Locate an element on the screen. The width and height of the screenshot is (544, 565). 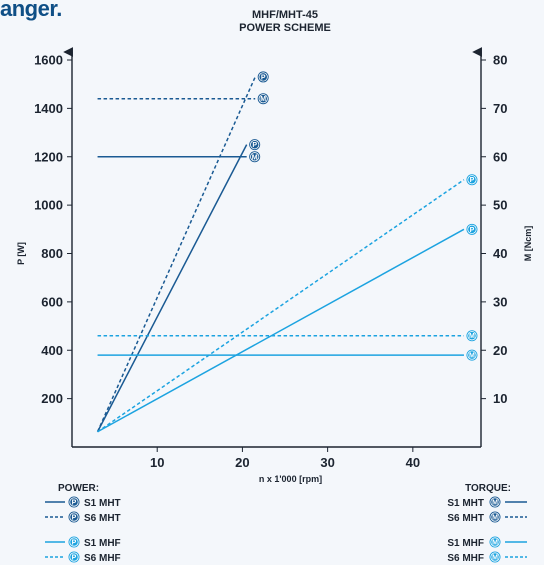
s6-mhf-torque-end-marker: M is located at coordinates (472, 336).